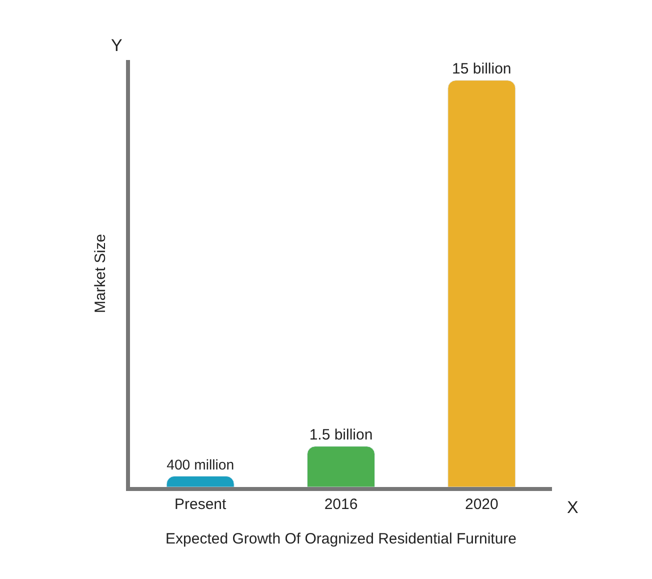 This screenshot has width=652, height=579. Describe the element at coordinates (572, 507) in the screenshot. I see `text: X` at that location.